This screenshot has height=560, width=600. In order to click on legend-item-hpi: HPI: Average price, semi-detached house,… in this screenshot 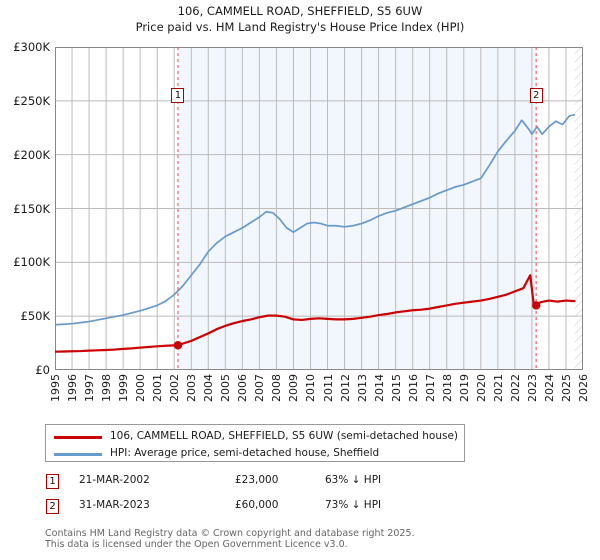, I will do `click(255, 453)`.